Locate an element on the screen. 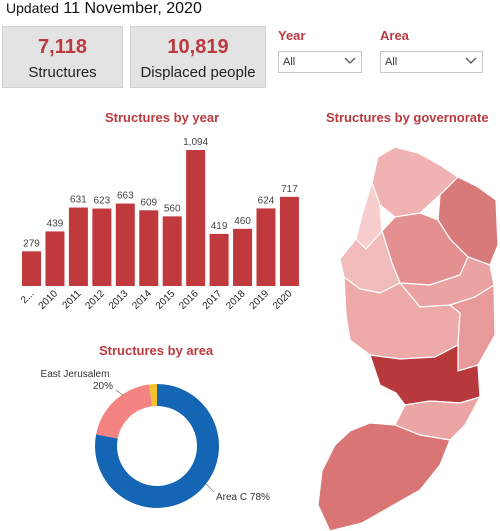  updated-date-value: 11 November, 2020 is located at coordinates (132, 8).